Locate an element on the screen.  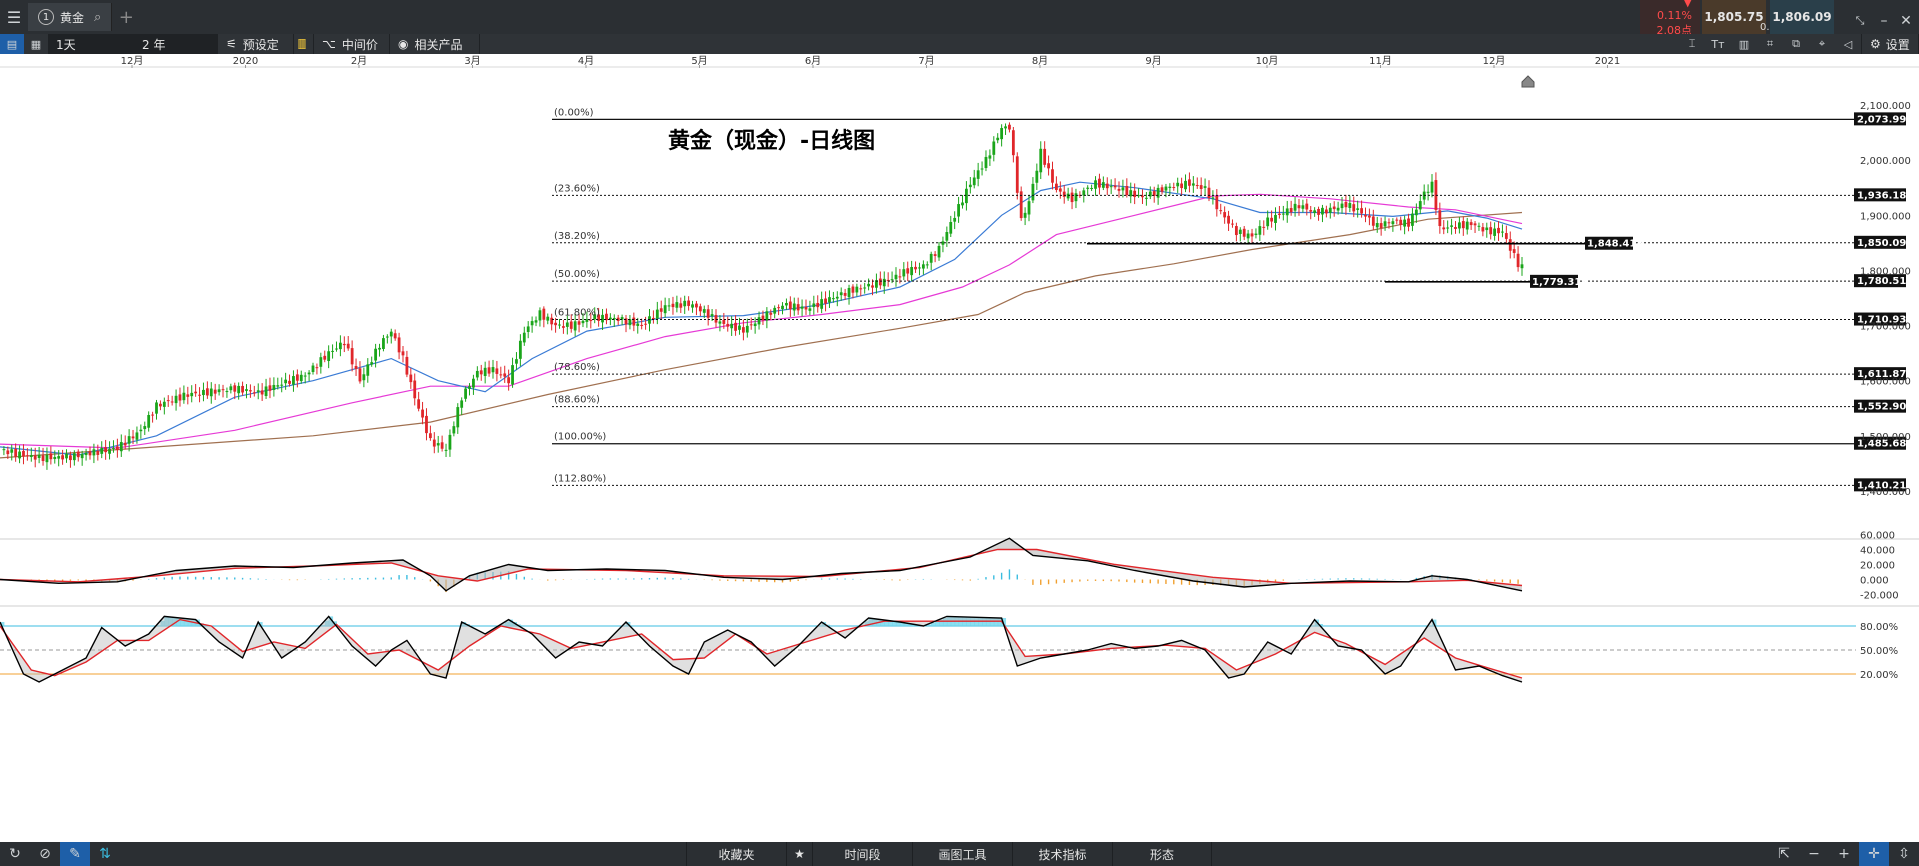
minimize-icon: – is located at coordinates (1884, 21).